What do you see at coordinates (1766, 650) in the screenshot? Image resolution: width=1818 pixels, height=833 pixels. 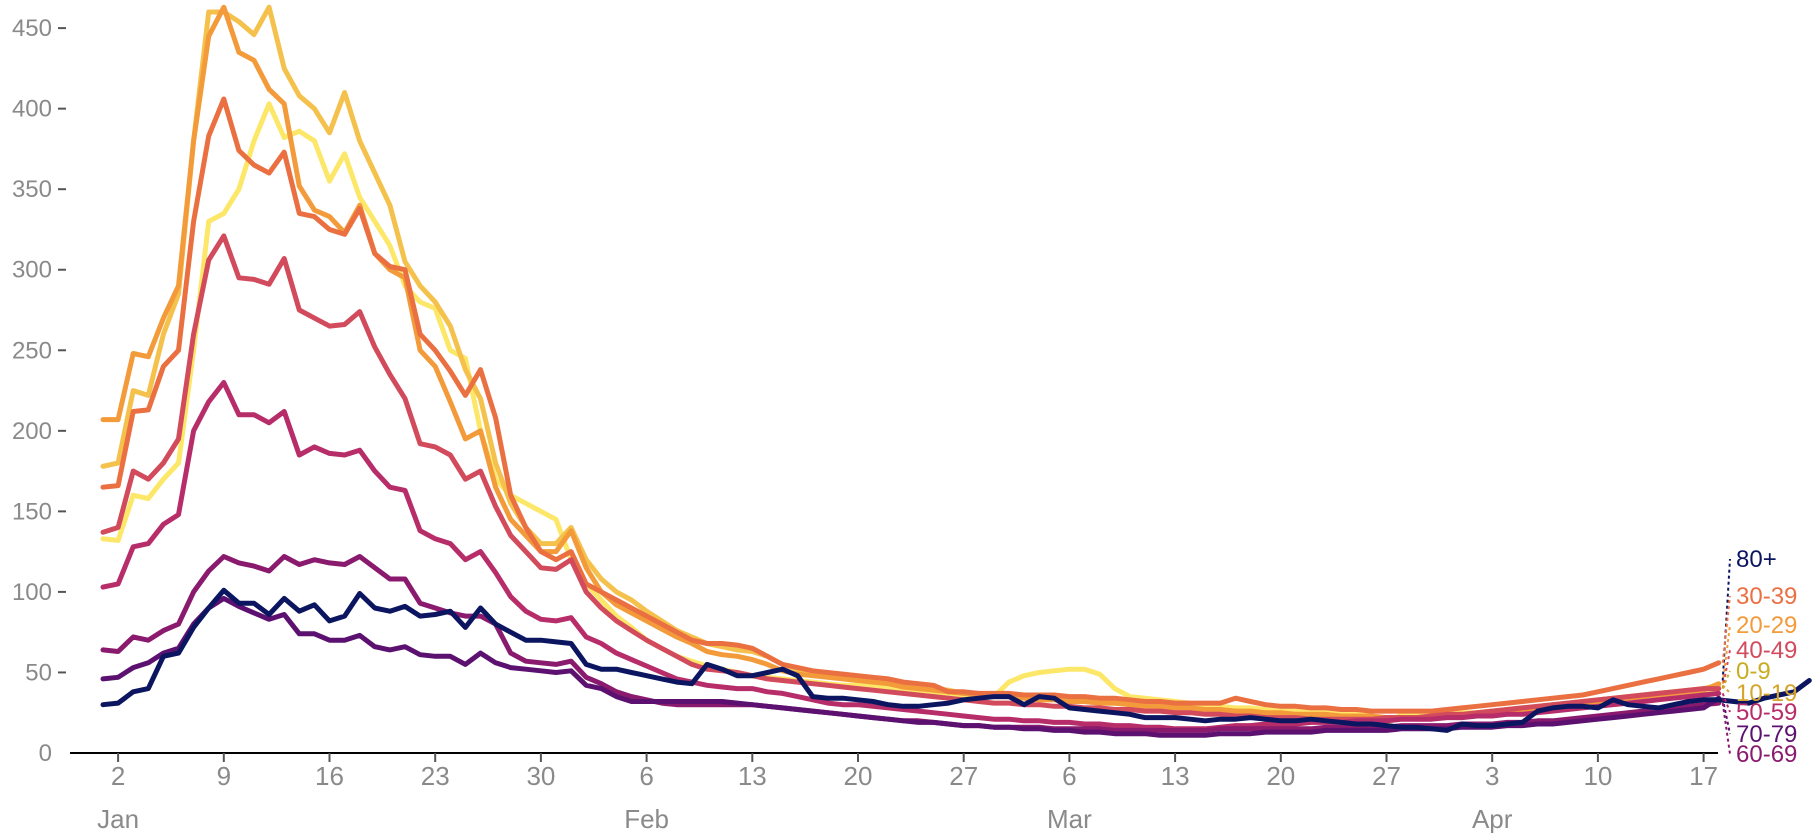 I see `legend-label-40-49: 40-49` at bounding box center [1766, 650].